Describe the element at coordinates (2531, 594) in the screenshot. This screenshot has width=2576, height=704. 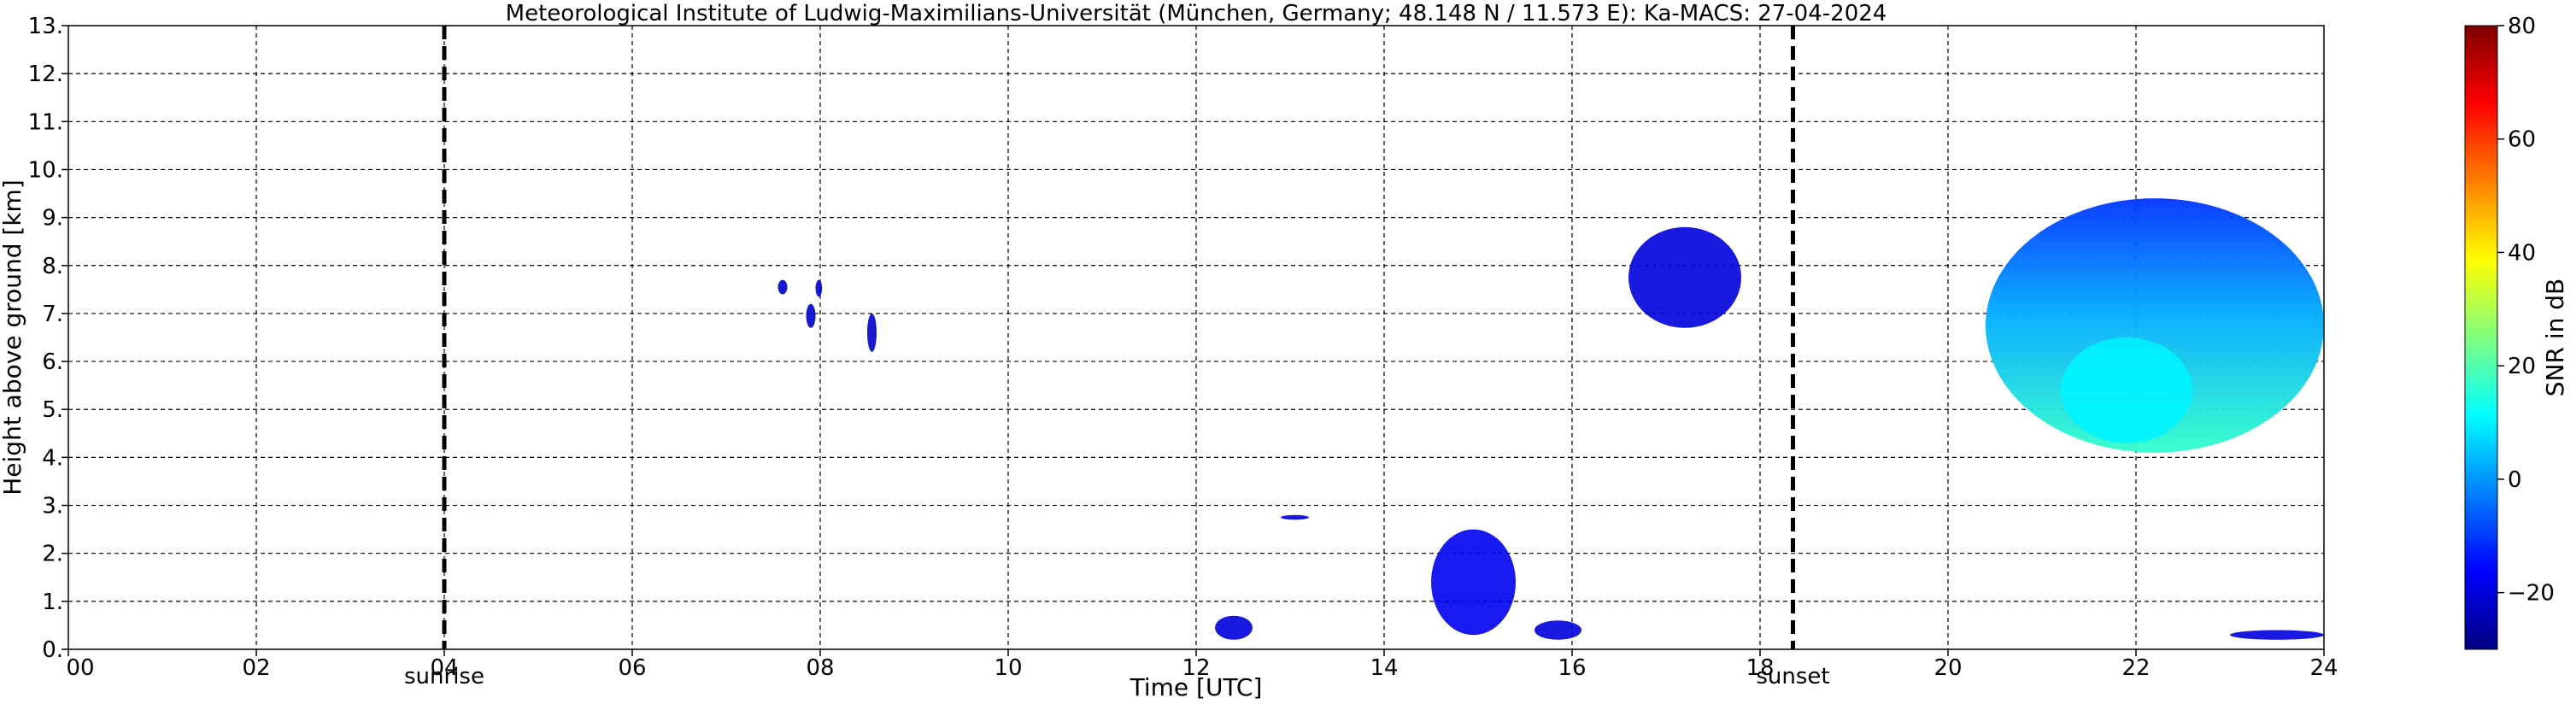
I see `colorbar-tick-label: −20` at that location.